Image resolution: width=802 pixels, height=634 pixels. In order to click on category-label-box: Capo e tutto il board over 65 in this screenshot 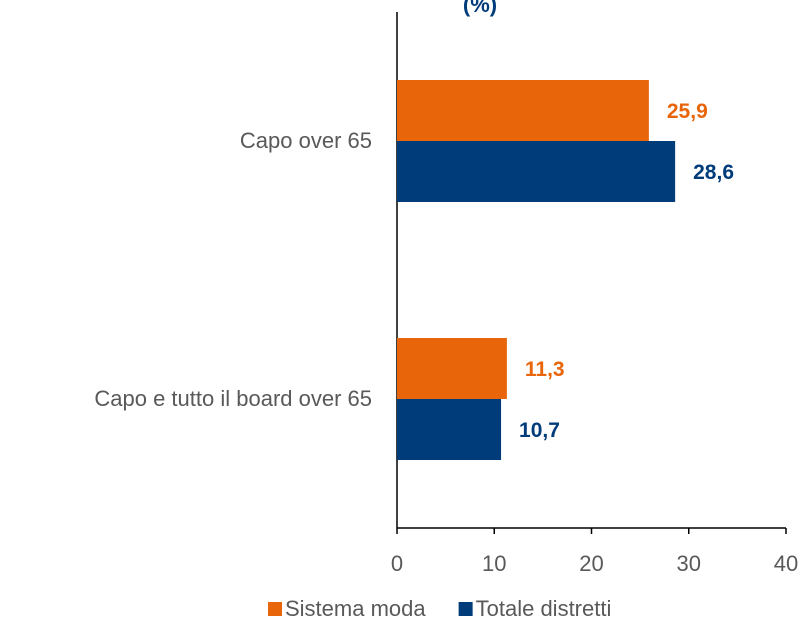, I will do `click(233, 399)`.